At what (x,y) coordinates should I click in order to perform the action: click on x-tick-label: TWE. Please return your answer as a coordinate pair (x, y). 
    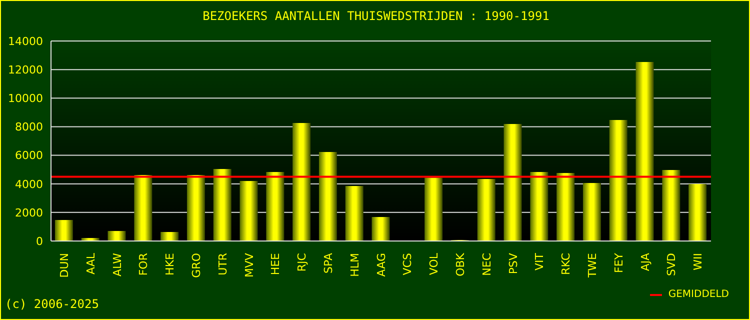
    Looking at the image, I should click on (593, 265).